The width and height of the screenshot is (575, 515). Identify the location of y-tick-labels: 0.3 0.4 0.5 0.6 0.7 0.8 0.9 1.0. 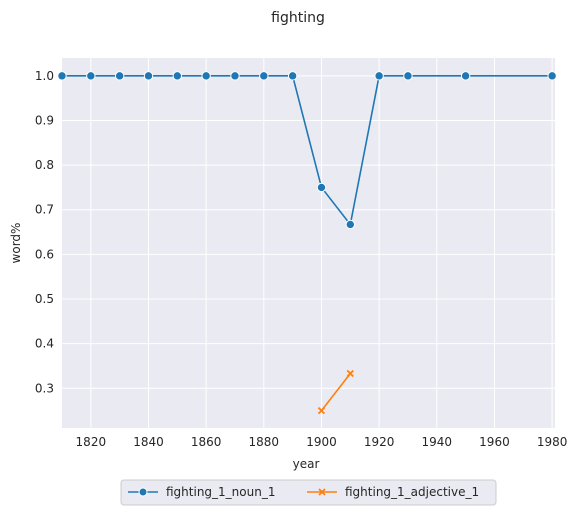
(44, 232).